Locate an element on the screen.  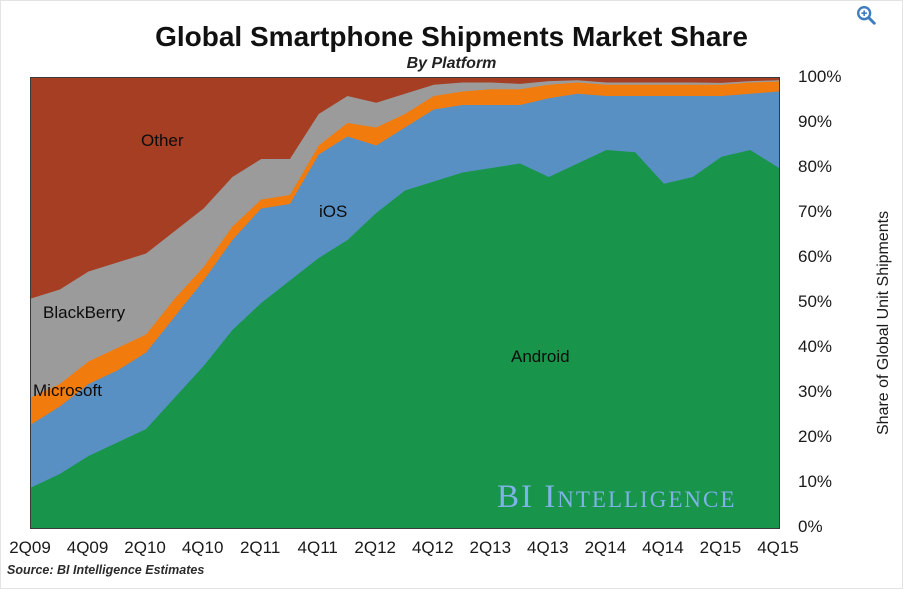
x-tick-label: 2Q09 is located at coordinates (30, 547).